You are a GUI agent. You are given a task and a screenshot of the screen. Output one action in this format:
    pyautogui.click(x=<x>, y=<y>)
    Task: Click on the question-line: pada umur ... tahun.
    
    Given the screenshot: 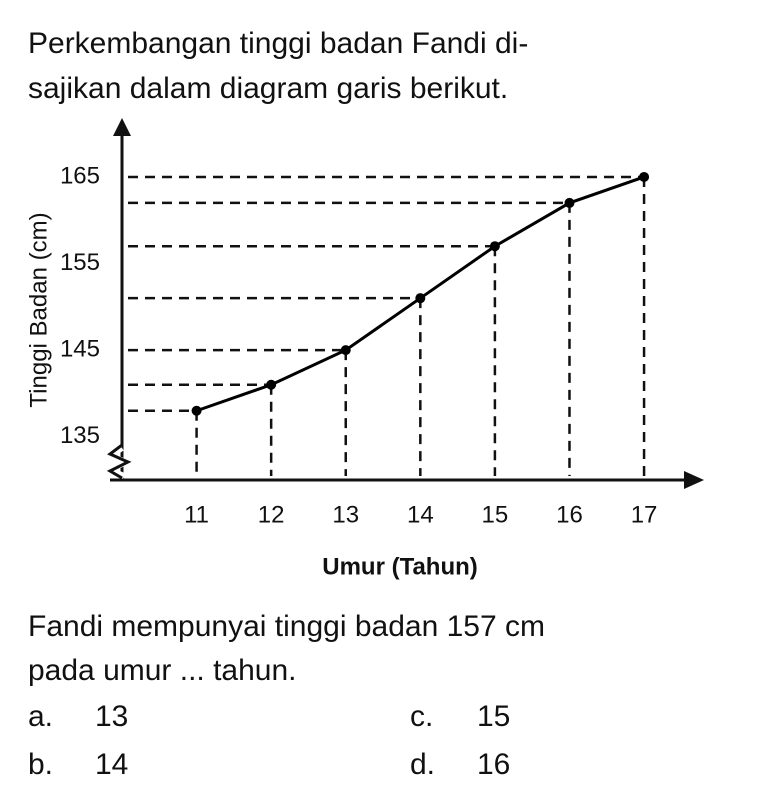 What is the action you would take?
    pyautogui.click(x=162, y=670)
    